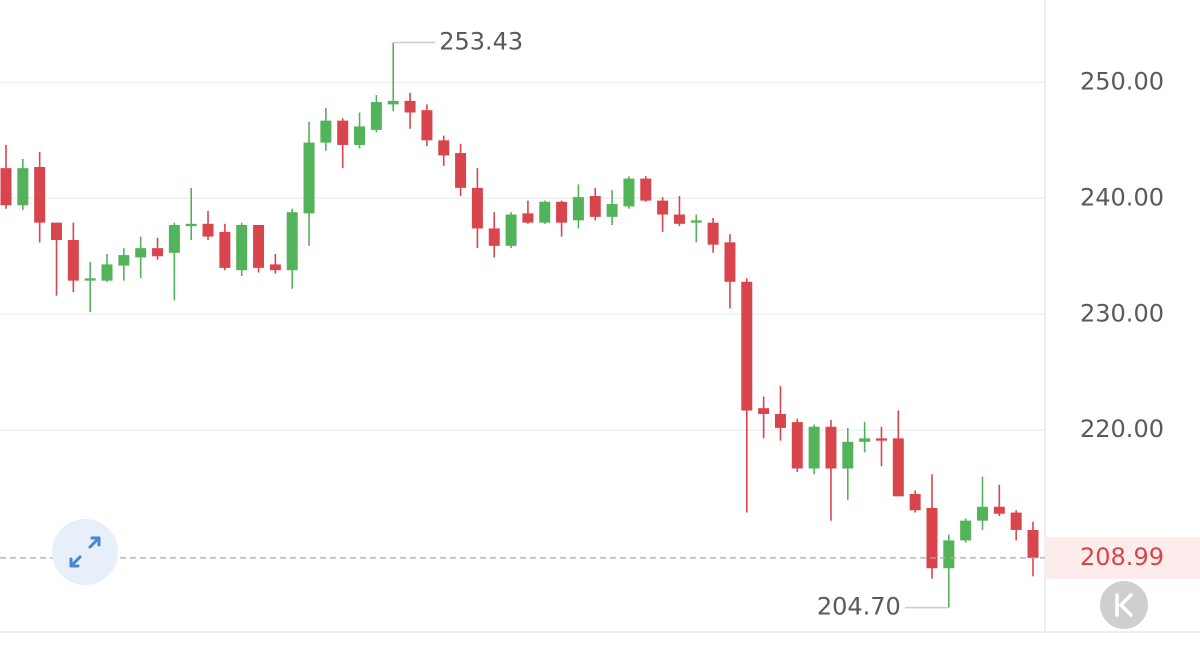 The height and width of the screenshot is (646, 1200). Describe the element at coordinates (859, 607) in the screenshot. I see `min-label: 204.70` at that location.